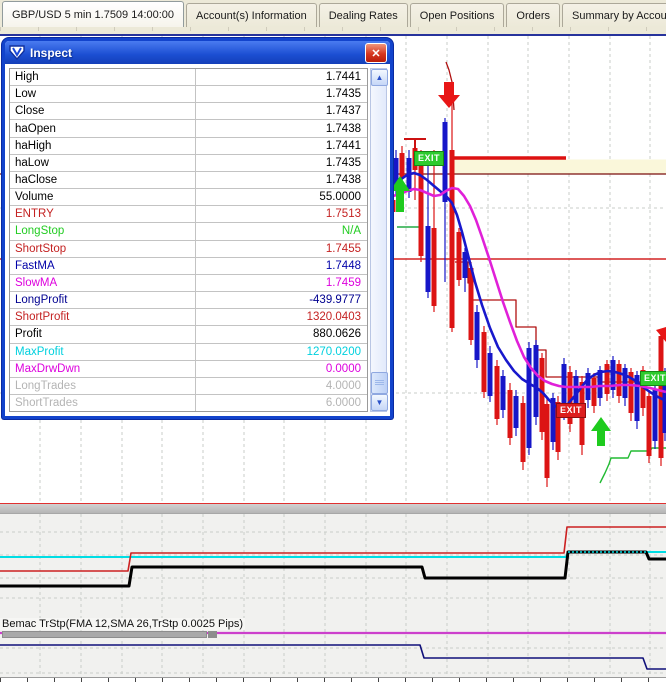 The height and width of the screenshot is (683, 666). What do you see at coordinates (343, 403) in the screenshot?
I see `row-value: 6.0000` at bounding box center [343, 403].